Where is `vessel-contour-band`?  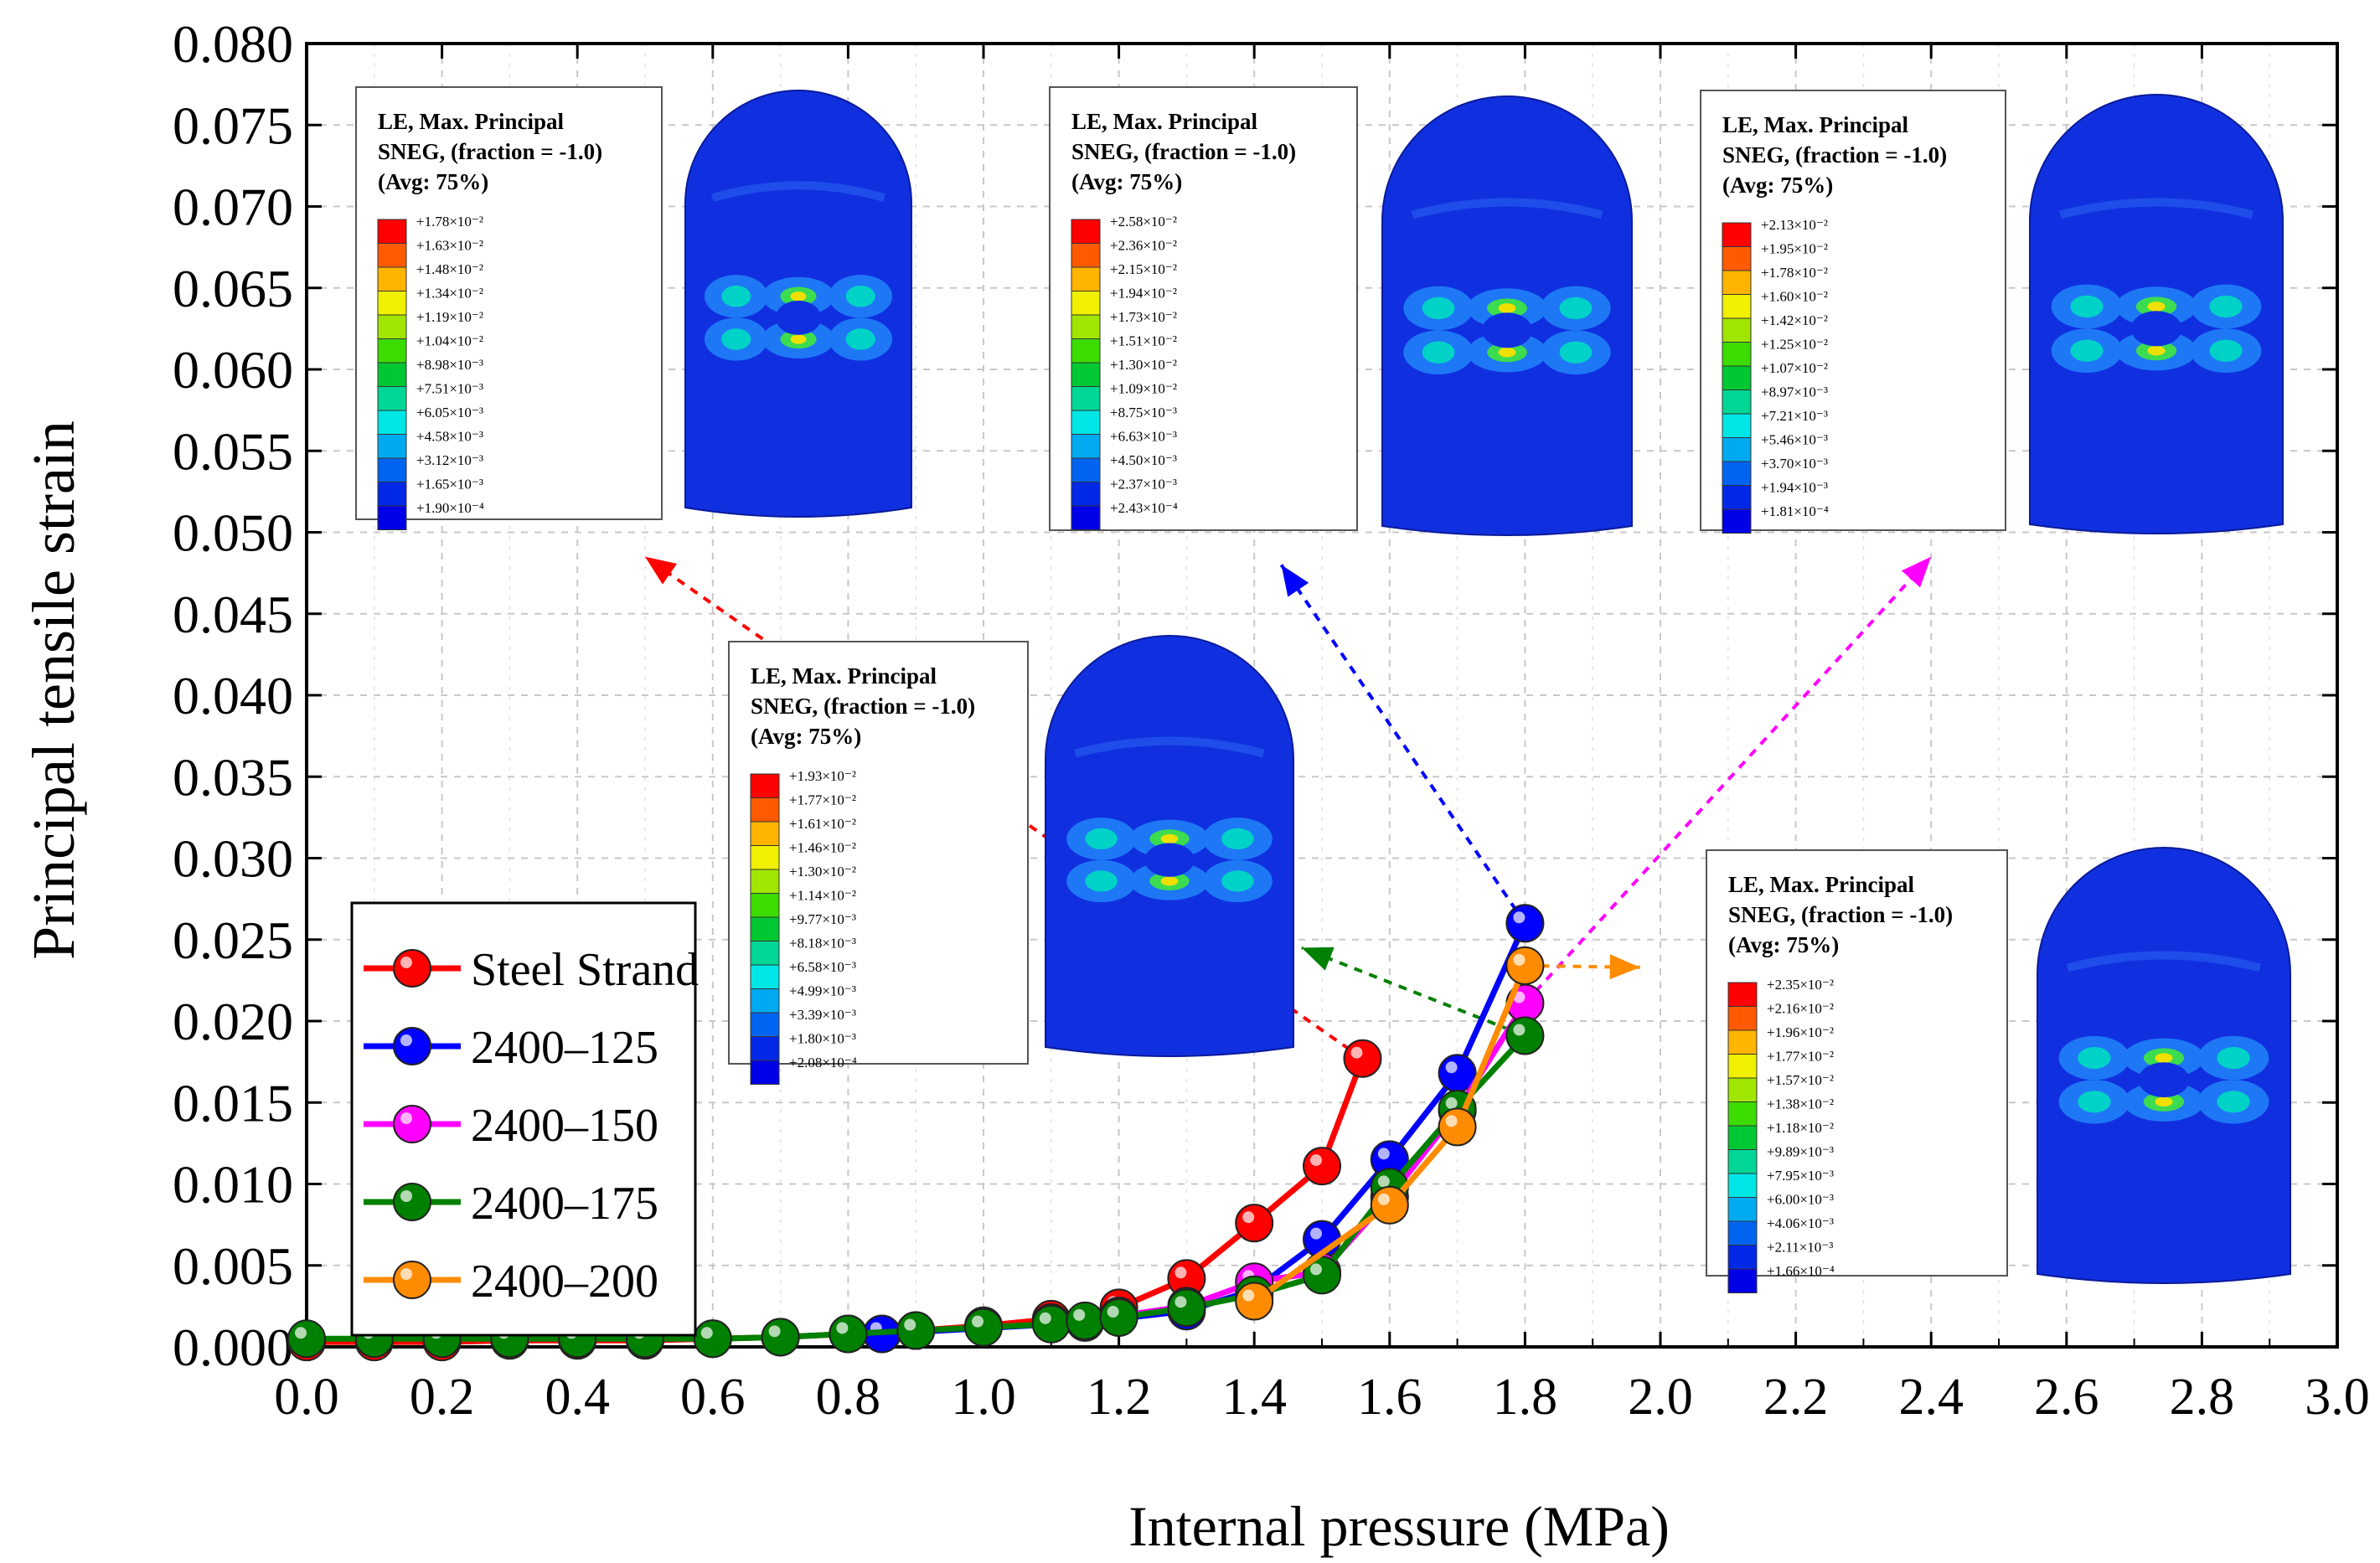
vessel-contour-band is located at coordinates (2156, 208).